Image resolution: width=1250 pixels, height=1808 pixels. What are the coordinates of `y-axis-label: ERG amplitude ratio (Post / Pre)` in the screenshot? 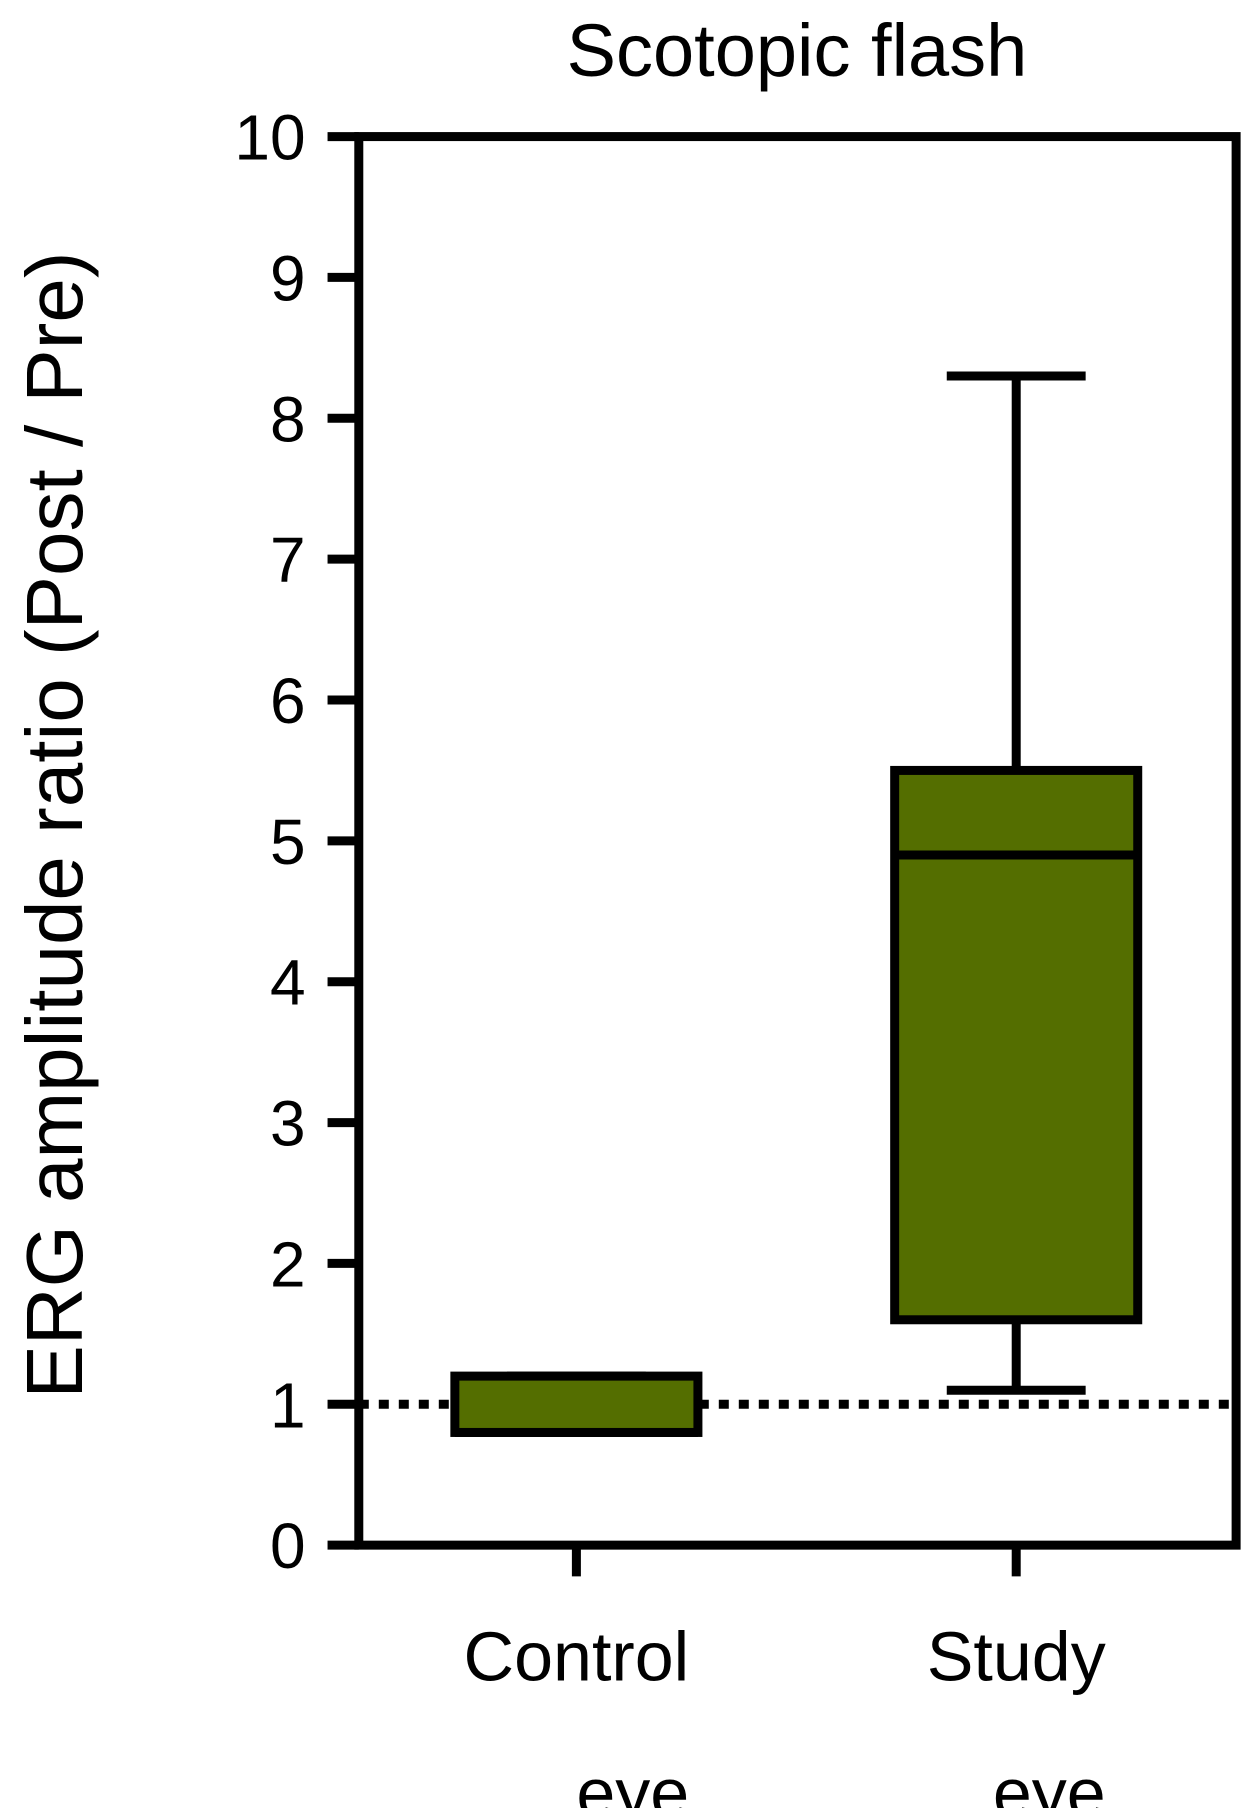 It's located at (54, 824).